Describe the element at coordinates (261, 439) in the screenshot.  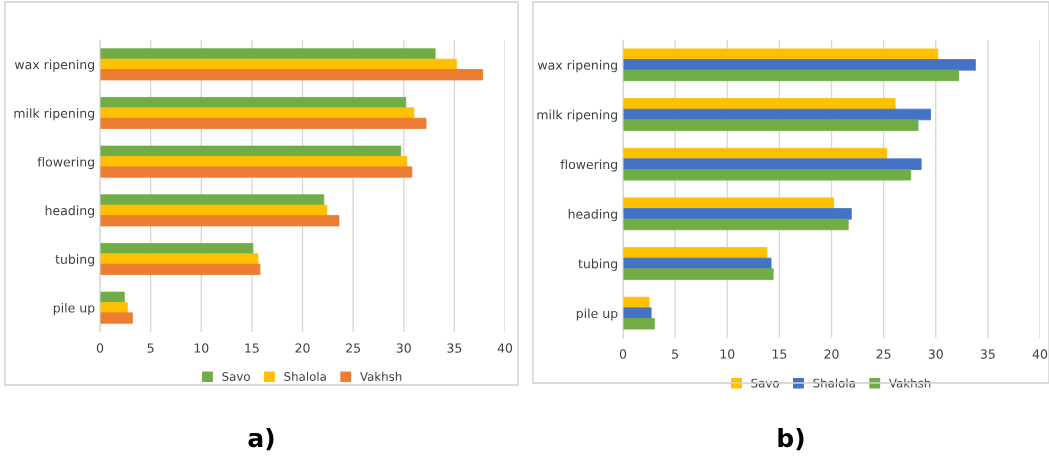
I see `text: a)` at that location.